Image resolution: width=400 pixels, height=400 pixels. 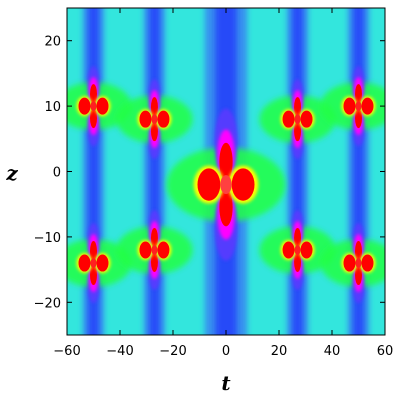 I want to click on x-tick-label: −20, so click(x=172, y=351).